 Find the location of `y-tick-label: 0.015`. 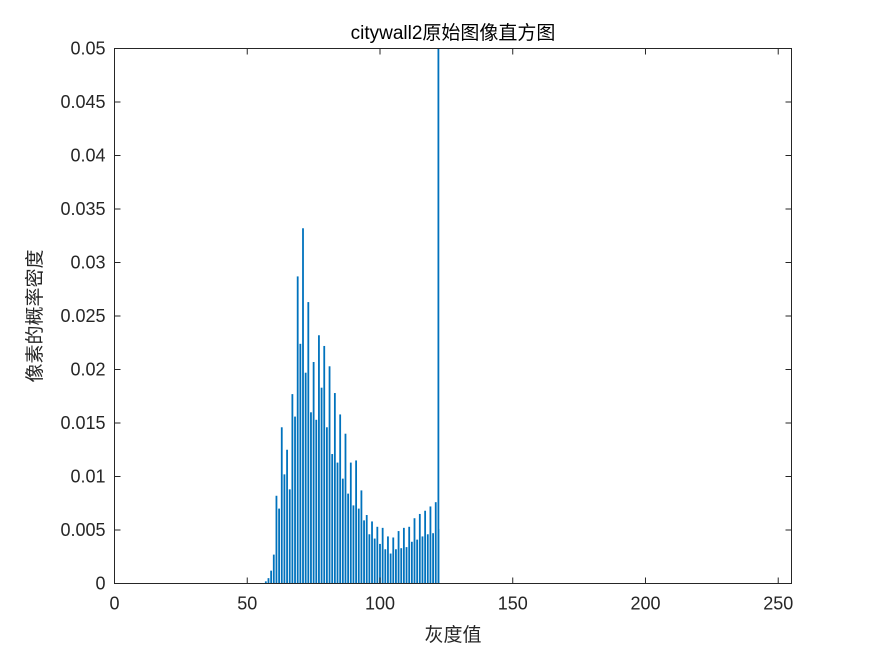

y-tick-label: 0.015 is located at coordinates (82, 423).